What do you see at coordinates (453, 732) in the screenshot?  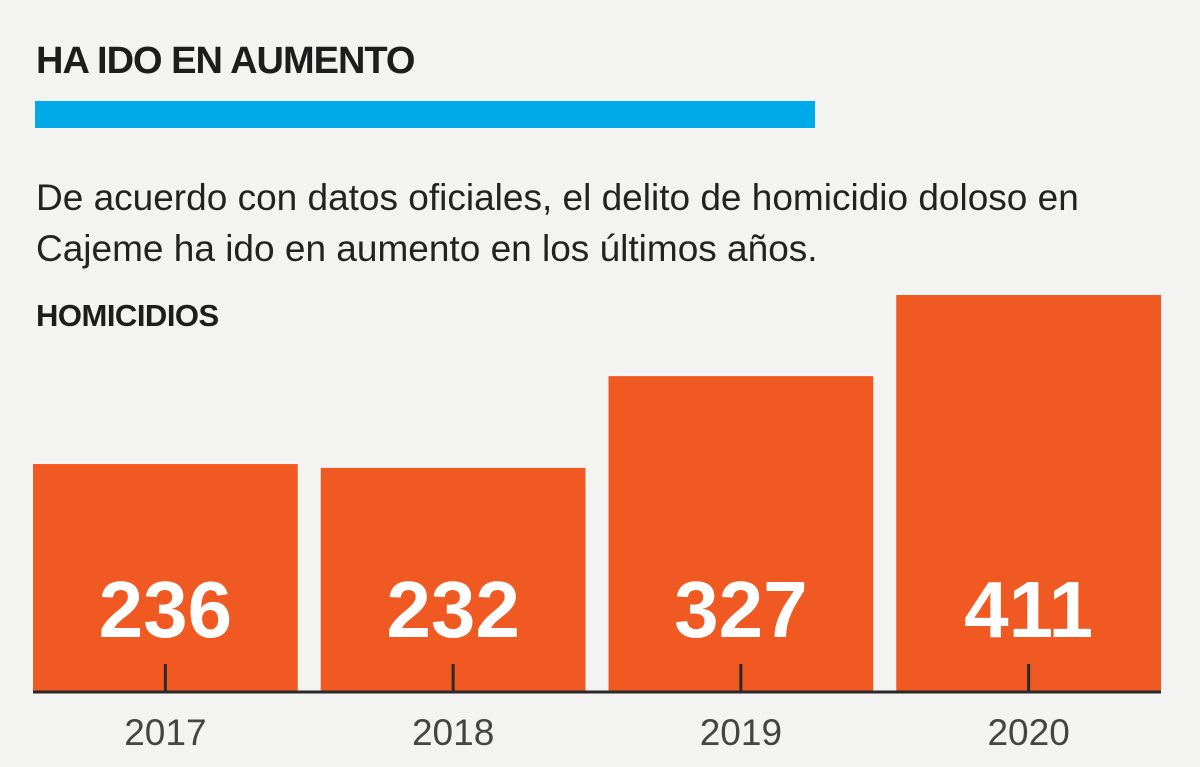 I see `x-tick-label: 2018` at bounding box center [453, 732].